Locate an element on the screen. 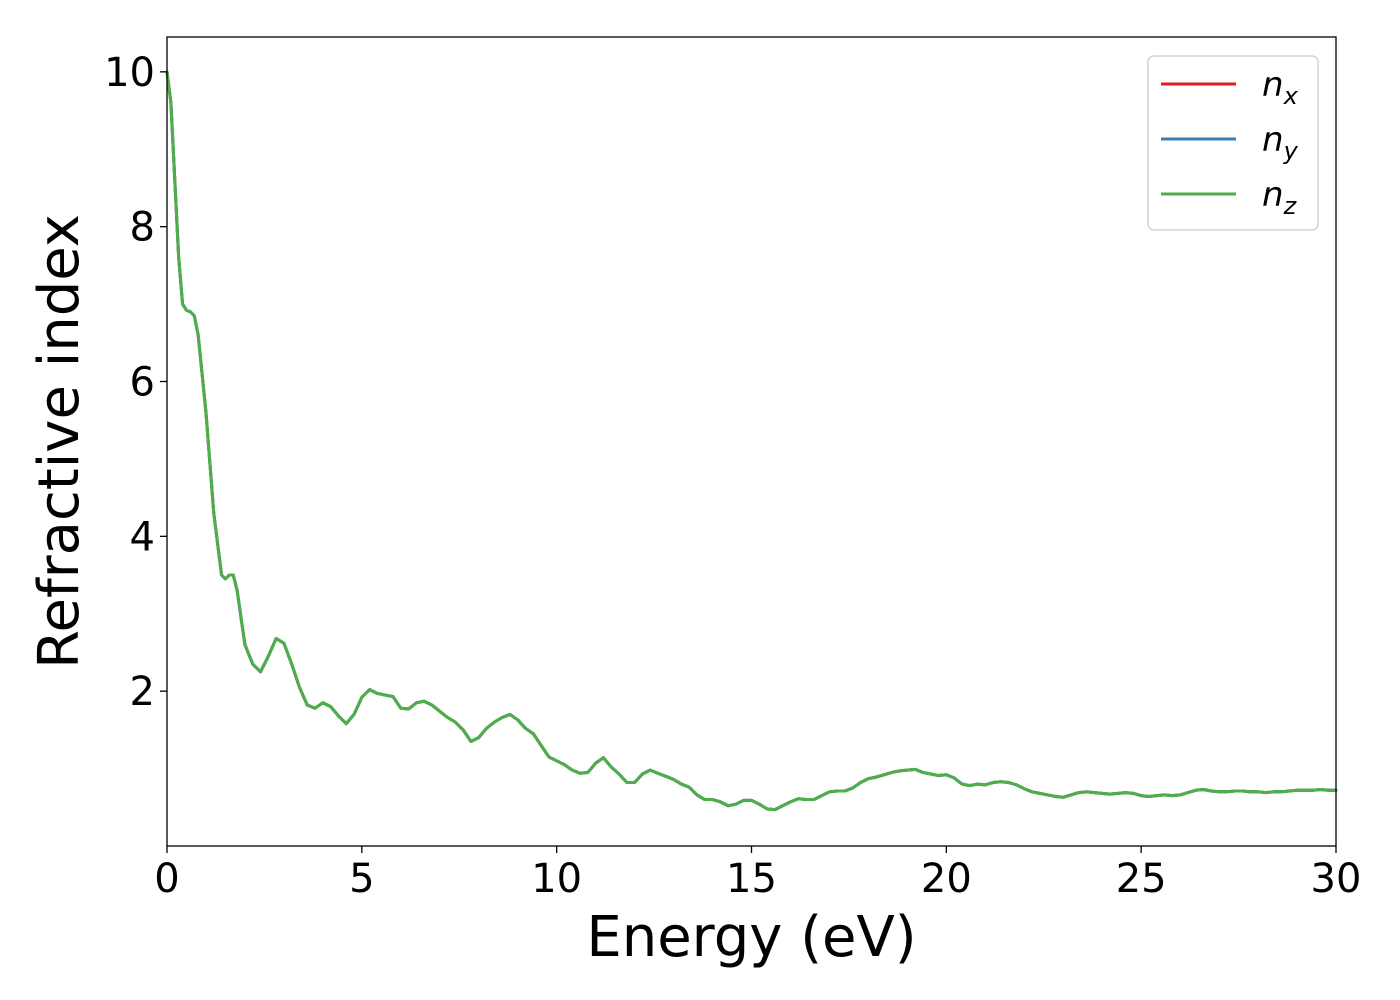 Image resolution: width=1400 pixels, height=1000 pixels. x-axis-ticks: 0 5 10 15 20 25 30 is located at coordinates (757, 874).